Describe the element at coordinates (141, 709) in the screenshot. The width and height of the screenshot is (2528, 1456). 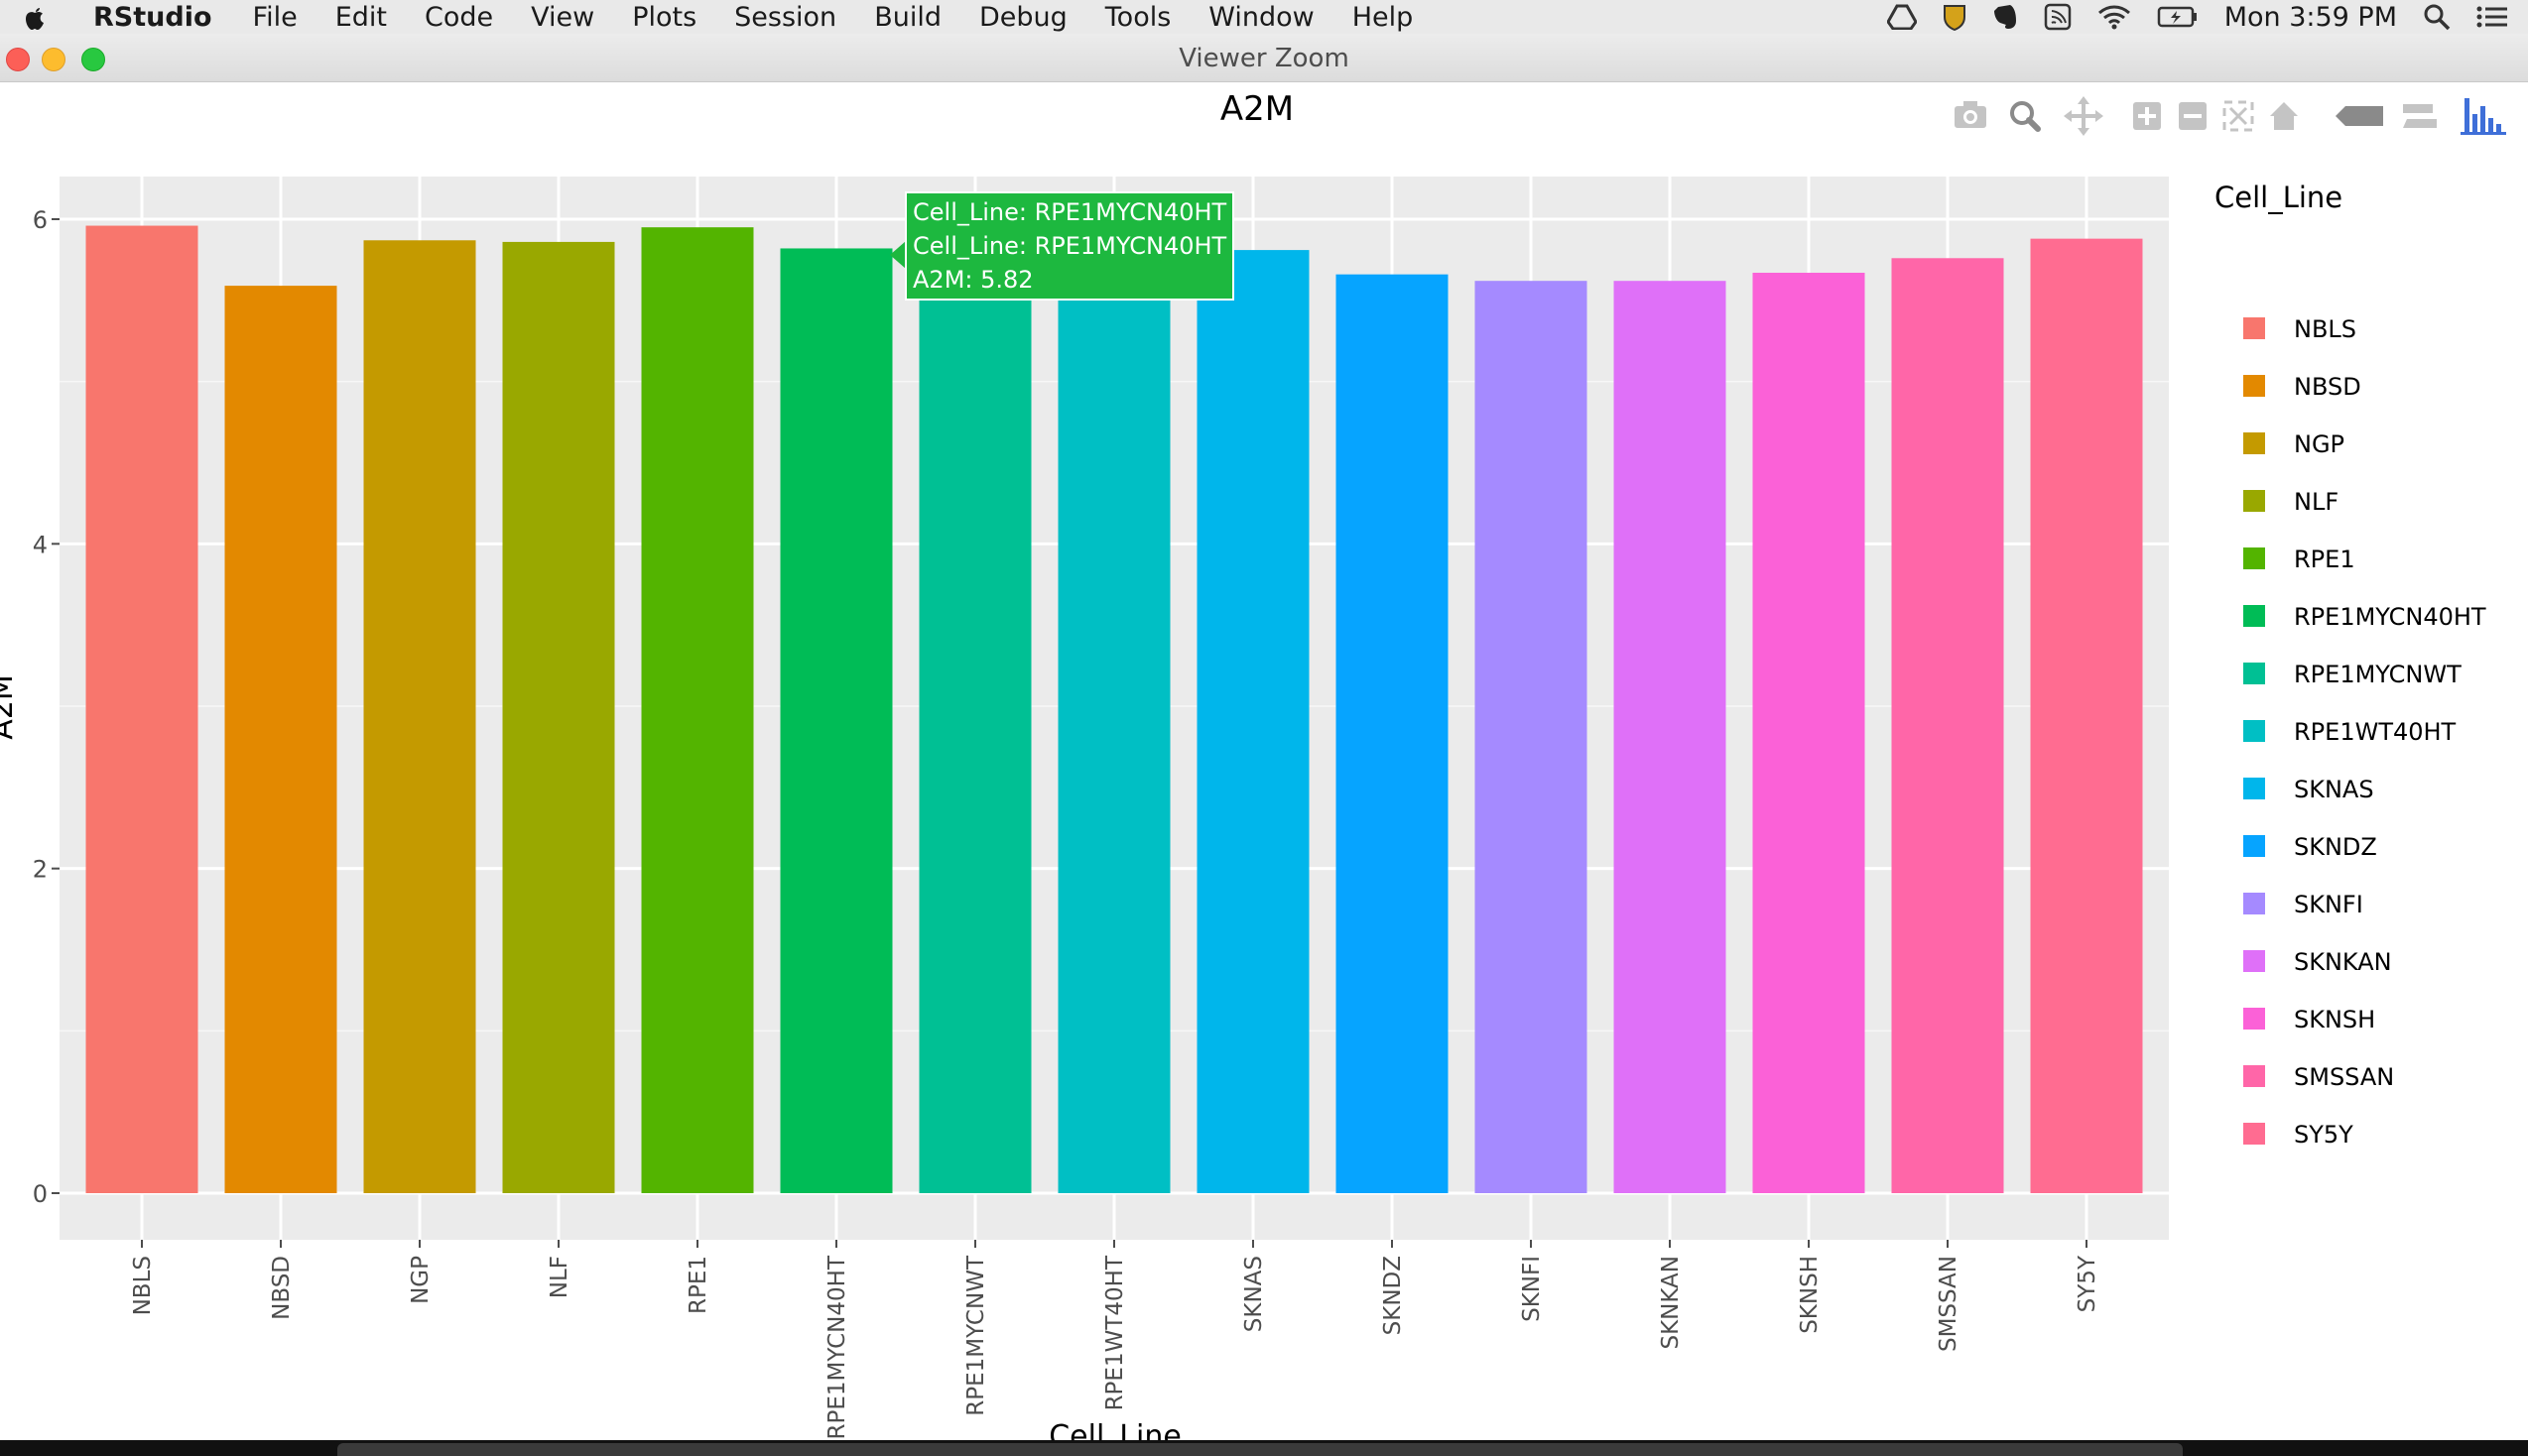
I see `bar-nbls` at that location.